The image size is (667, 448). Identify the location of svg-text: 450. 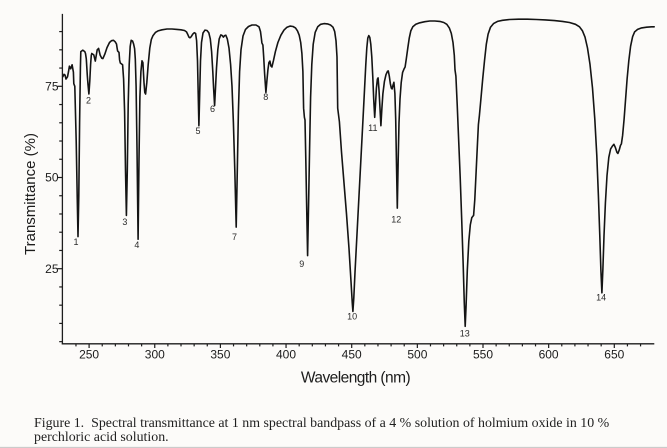
(352, 355).